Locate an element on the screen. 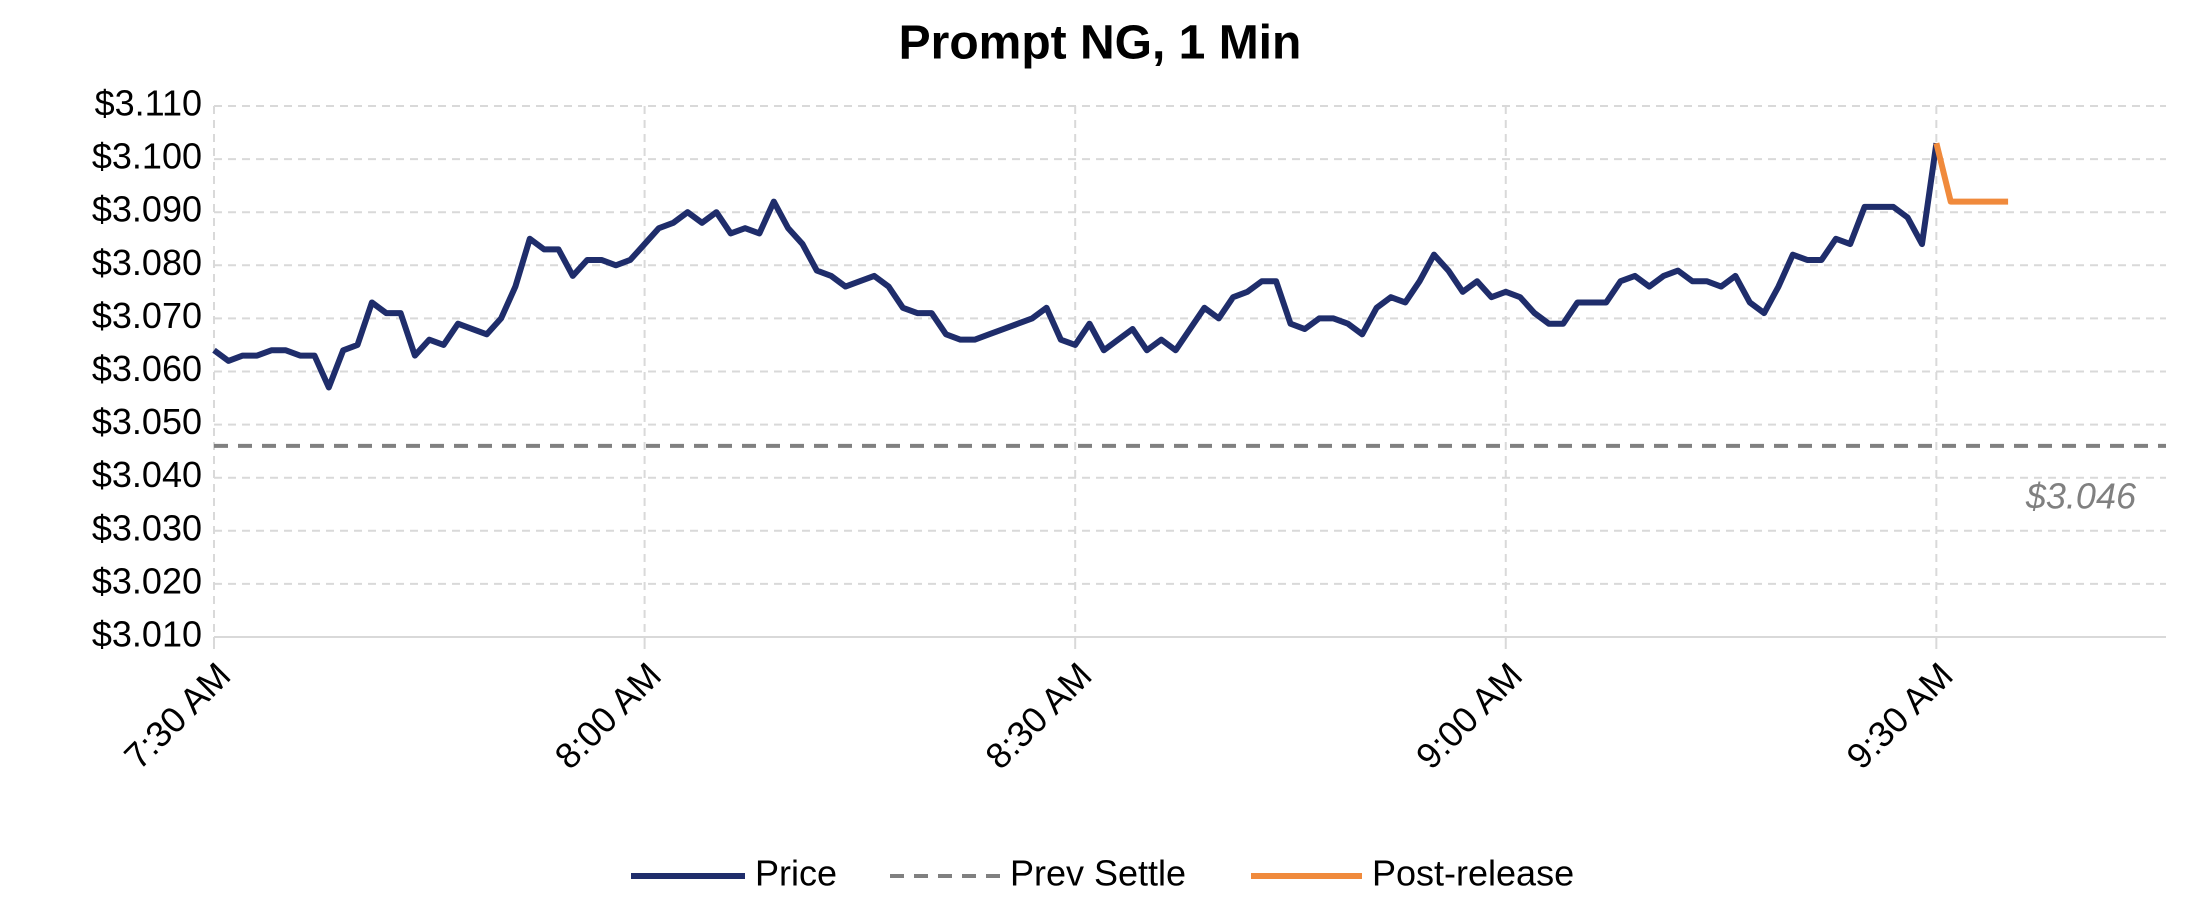 This screenshot has height=902, width=2199. y-tick-label: $3.010 is located at coordinates (147, 634).